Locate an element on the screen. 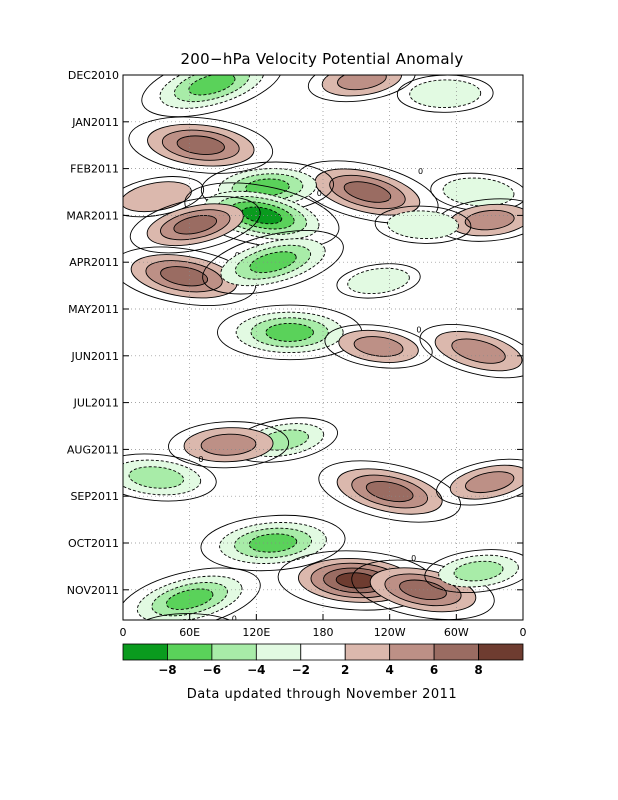  colorbar-label: 2 is located at coordinates (345, 670).